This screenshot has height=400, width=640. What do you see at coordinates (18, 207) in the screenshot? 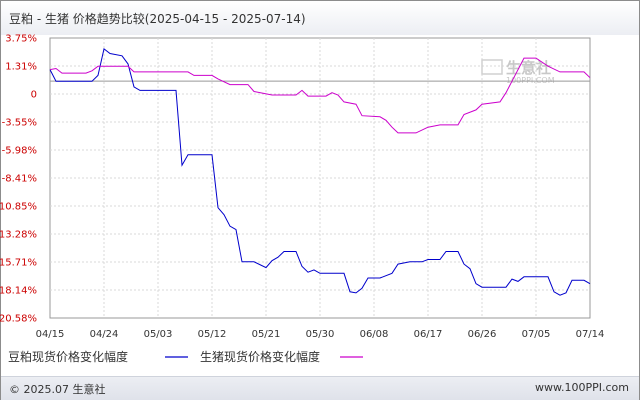
I see `y-tick-label: -10.85%` at bounding box center [18, 207].